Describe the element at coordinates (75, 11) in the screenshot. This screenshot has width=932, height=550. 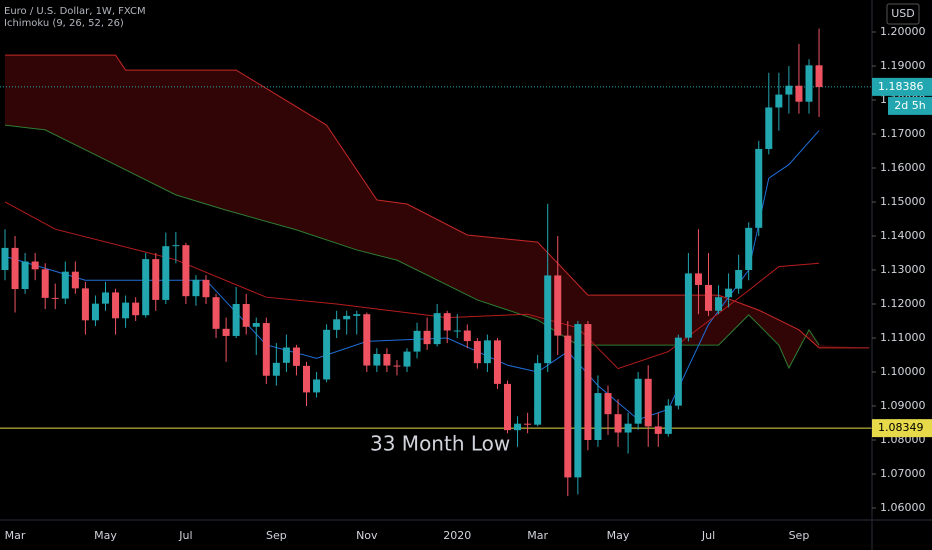
I see `chart-title: Euro / U.S. Dollar, 1W, FXCM` at that location.